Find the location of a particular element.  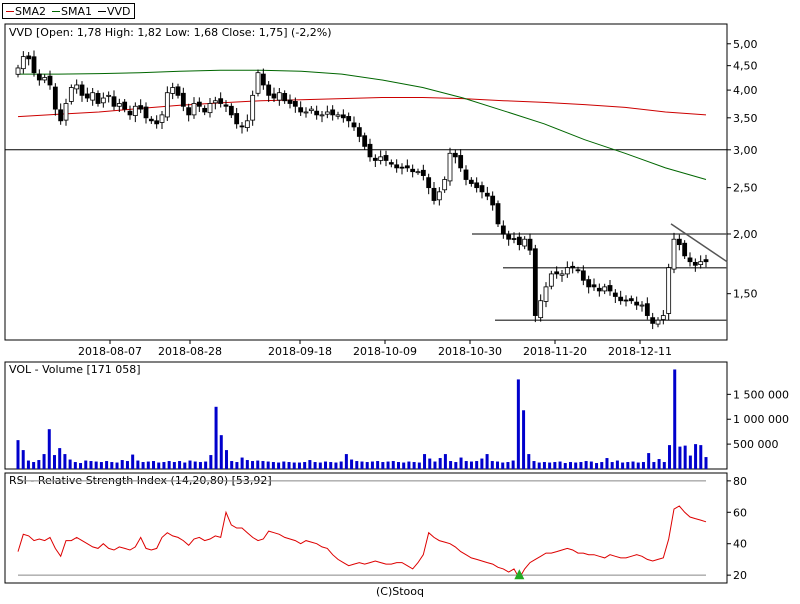

price-y-tick-label: 3,00 is located at coordinates (745, 150).